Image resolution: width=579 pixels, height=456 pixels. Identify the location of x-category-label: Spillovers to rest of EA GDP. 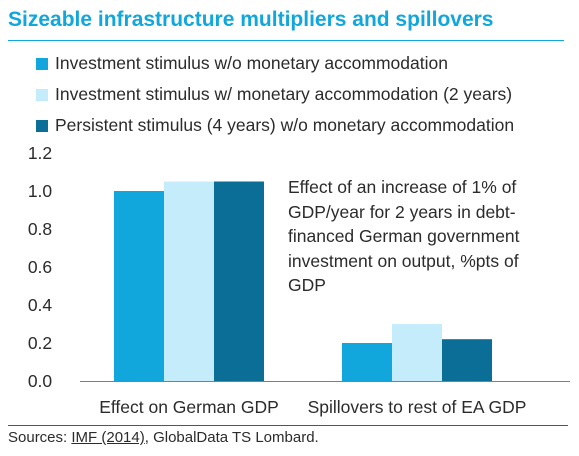
(417, 407).